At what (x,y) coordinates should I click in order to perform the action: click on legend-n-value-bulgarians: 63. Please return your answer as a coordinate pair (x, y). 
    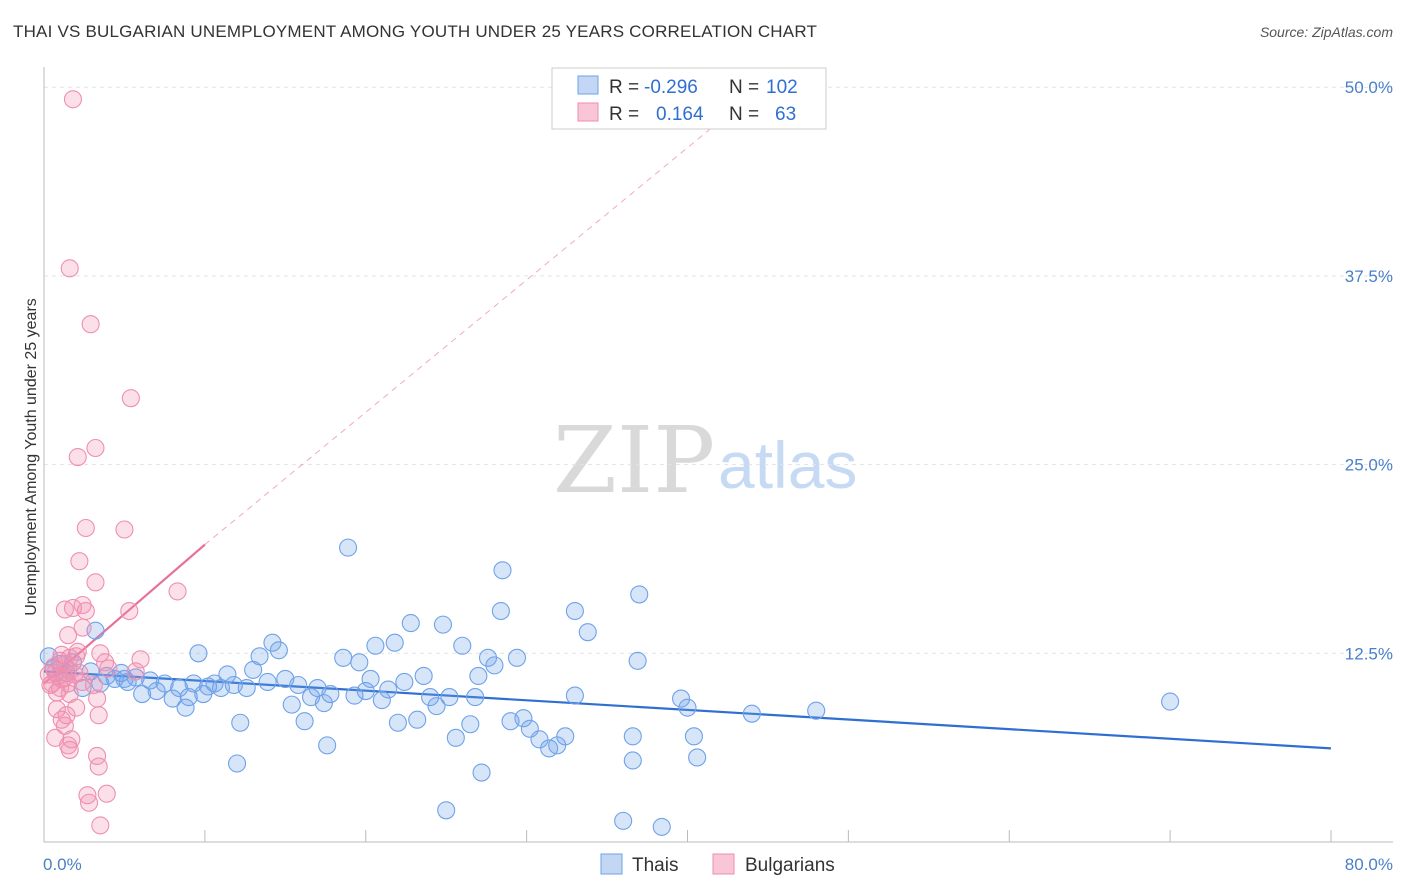
    Looking at the image, I should click on (785, 114).